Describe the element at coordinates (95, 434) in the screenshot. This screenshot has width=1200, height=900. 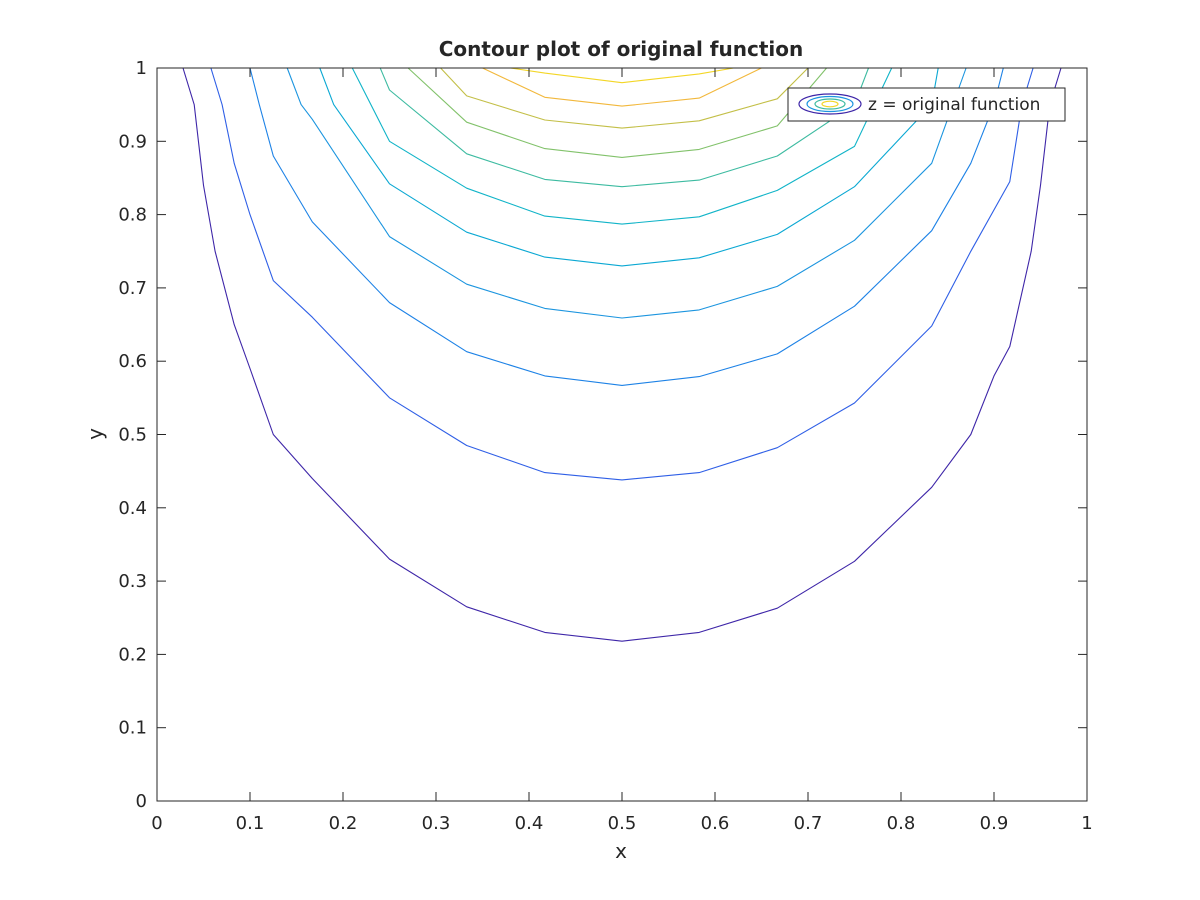
I see `y-axis-label: y` at that location.